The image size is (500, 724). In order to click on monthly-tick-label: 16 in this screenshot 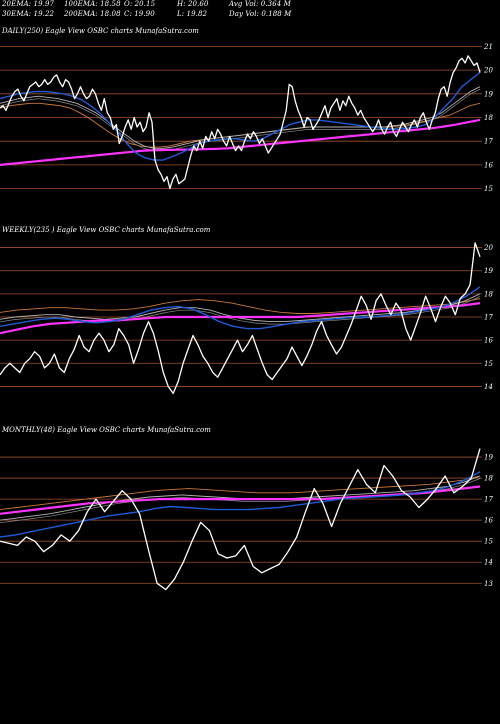, I will do `click(488, 521)`.